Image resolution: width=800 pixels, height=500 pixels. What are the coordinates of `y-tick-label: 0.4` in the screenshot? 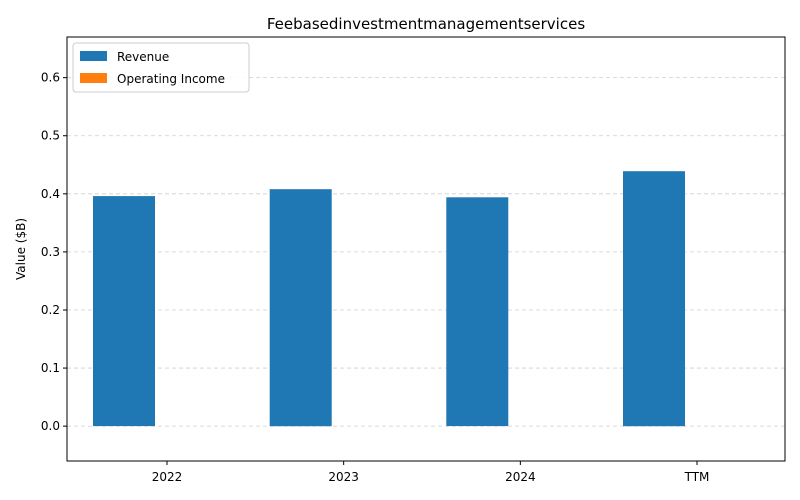 It's located at (50, 194).